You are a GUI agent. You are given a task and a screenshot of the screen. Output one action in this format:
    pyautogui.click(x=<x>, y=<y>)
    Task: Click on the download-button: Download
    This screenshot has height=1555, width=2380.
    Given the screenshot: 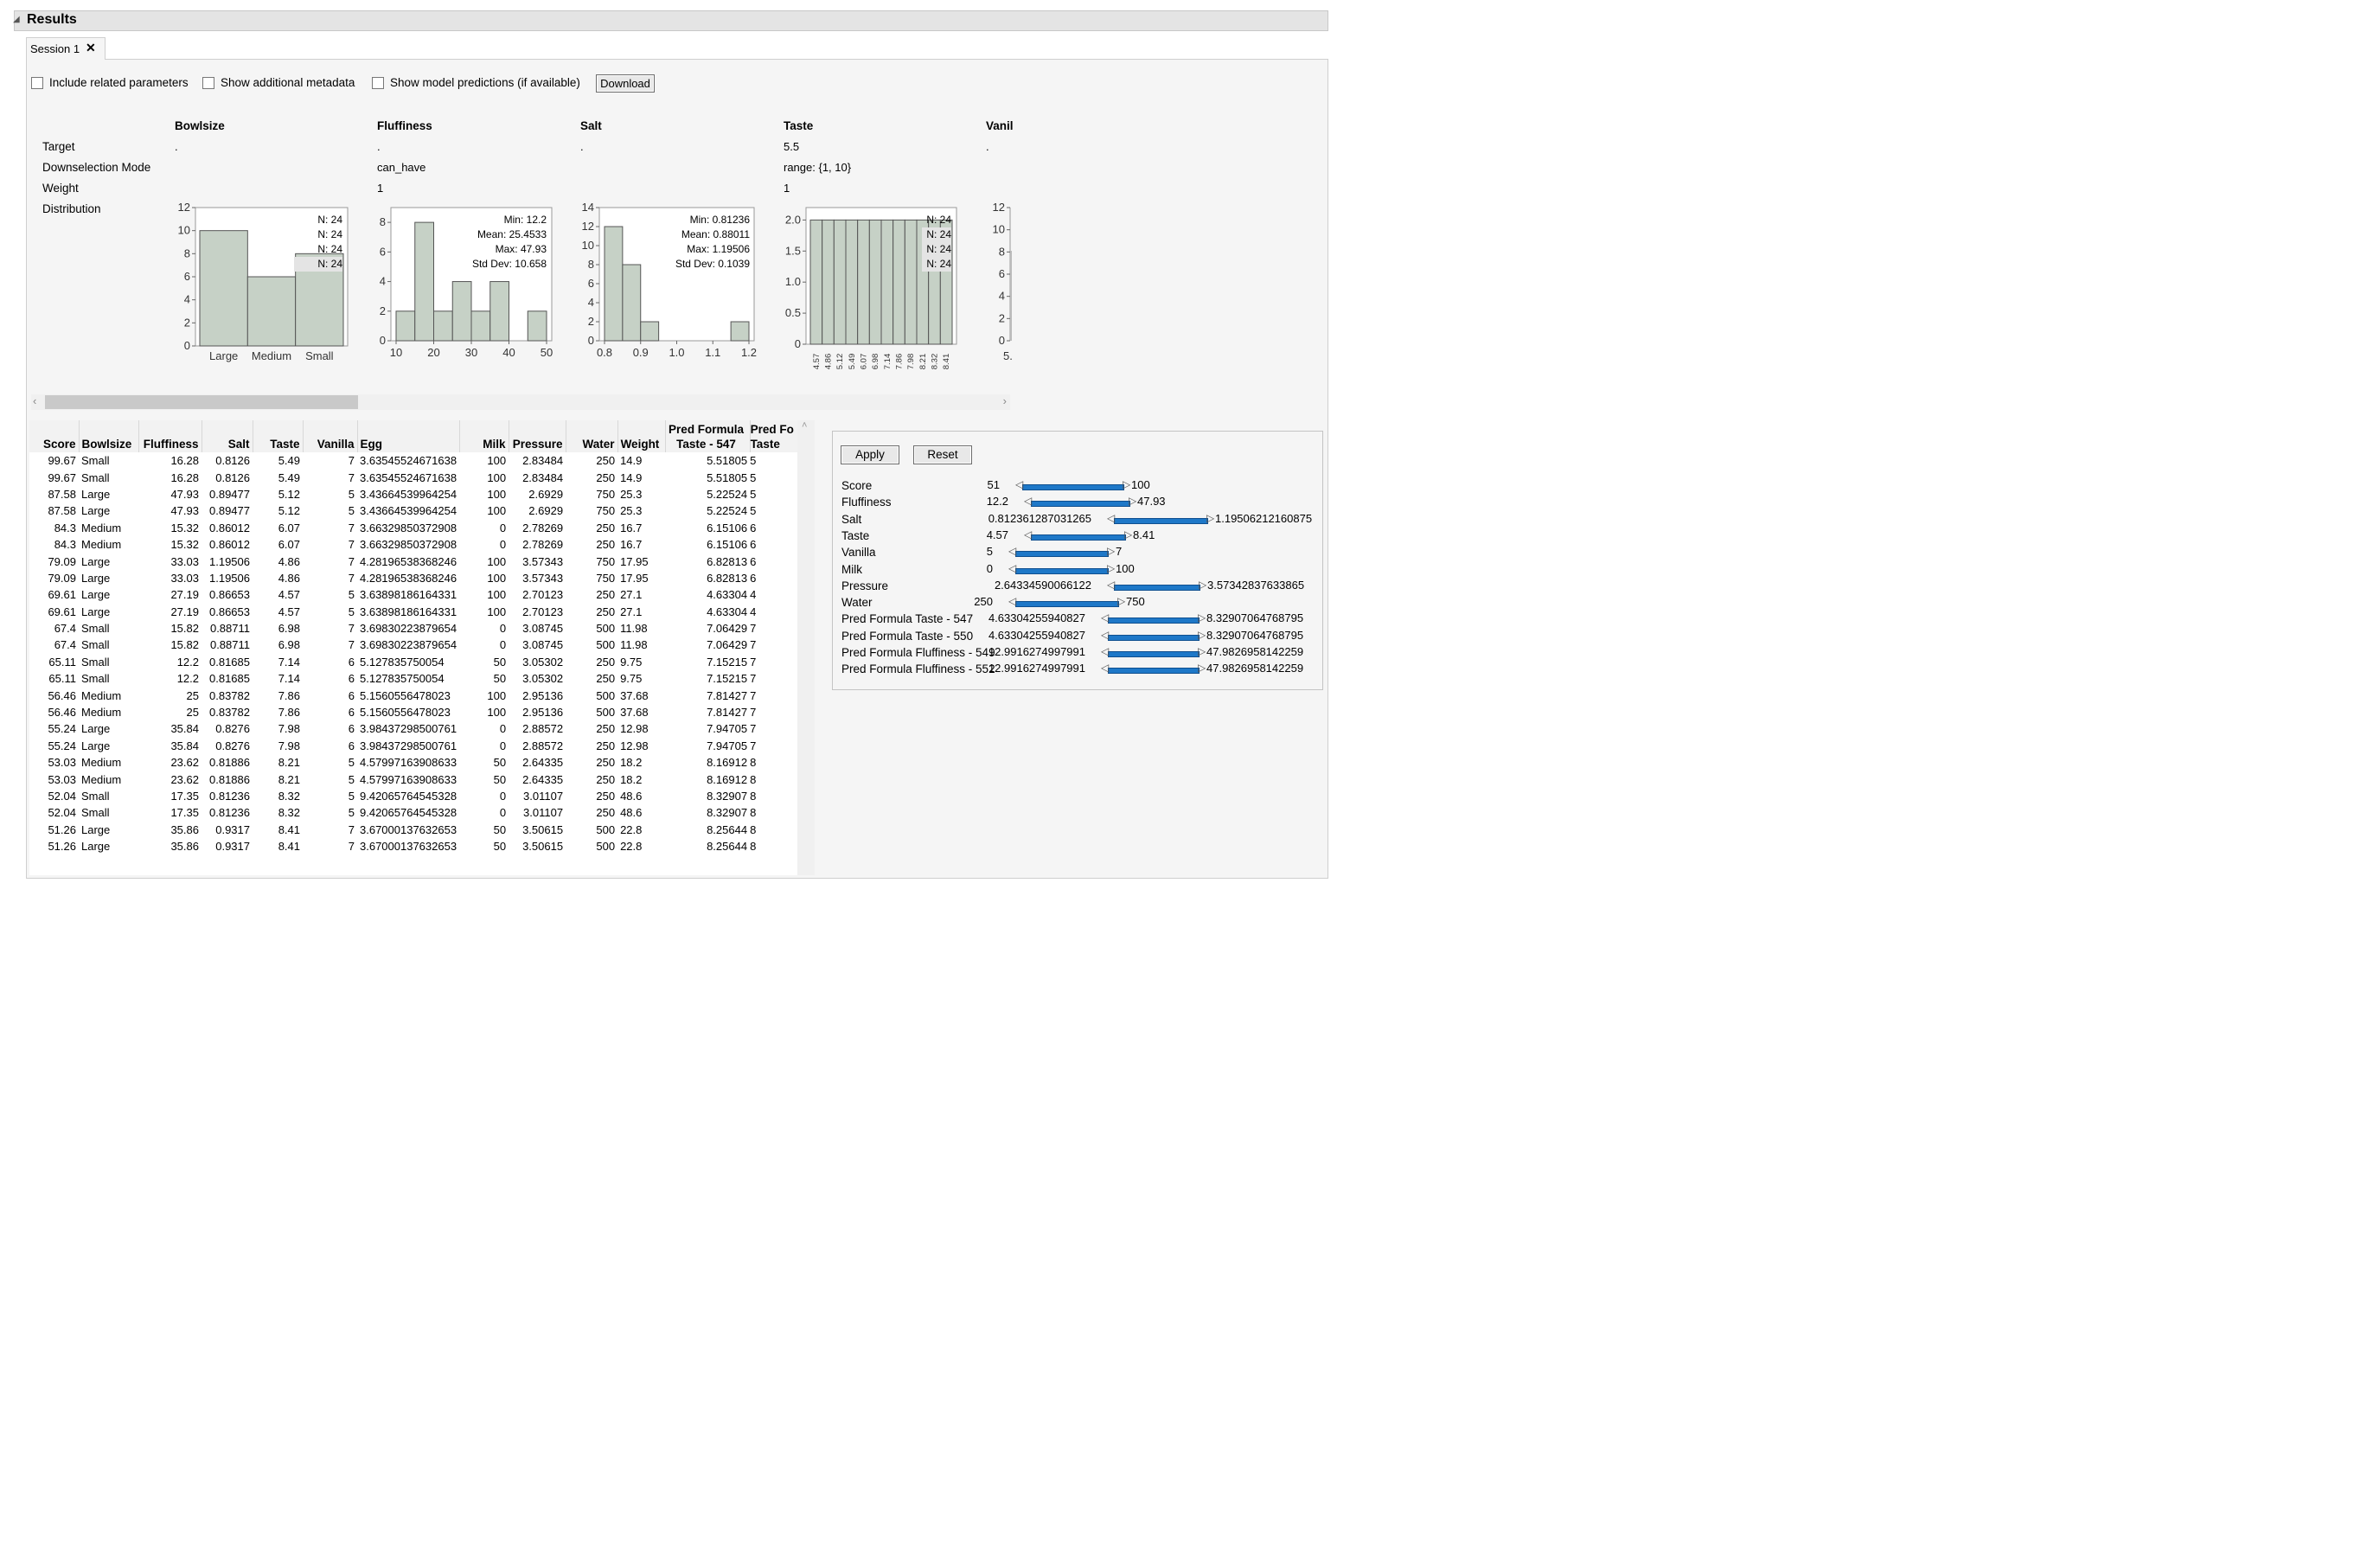 What is the action you would take?
    pyautogui.click(x=625, y=84)
    